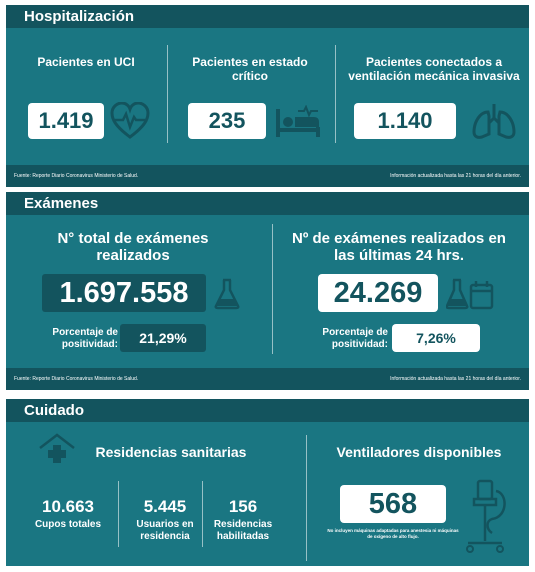 This screenshot has width=535, height=572. What do you see at coordinates (124, 293) in the screenshot?
I see `total-examenes-value: 1.697.558` at bounding box center [124, 293].